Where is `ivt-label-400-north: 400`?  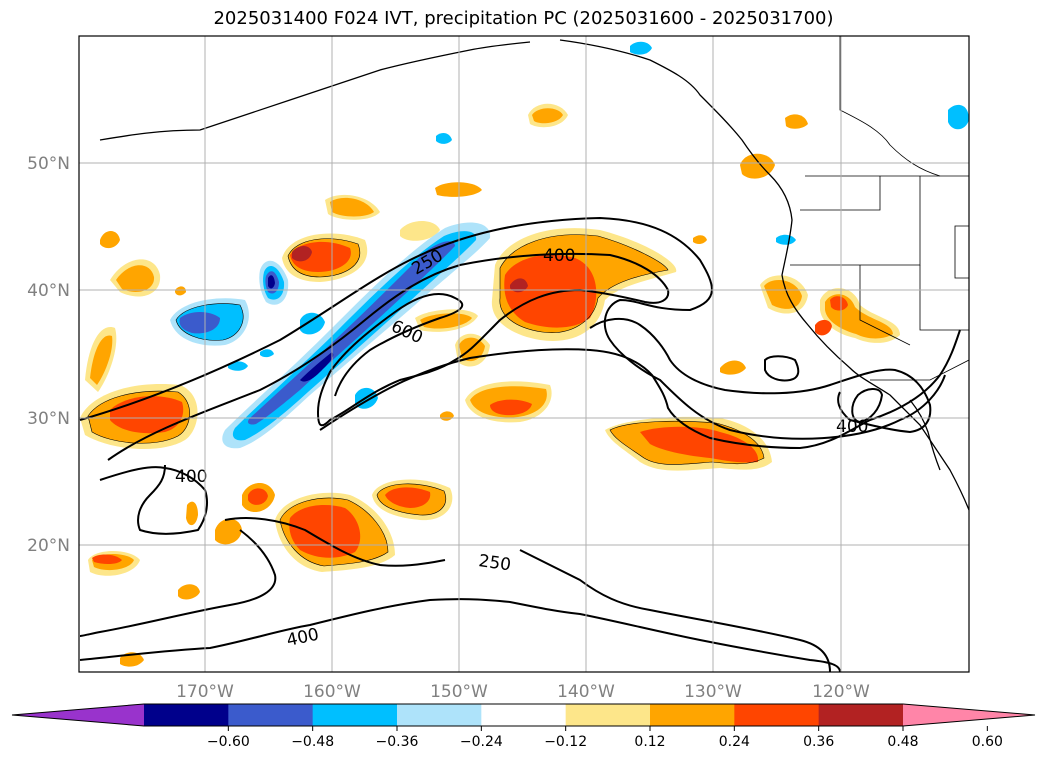 ivt-label-400-north: 400 is located at coordinates (559, 256).